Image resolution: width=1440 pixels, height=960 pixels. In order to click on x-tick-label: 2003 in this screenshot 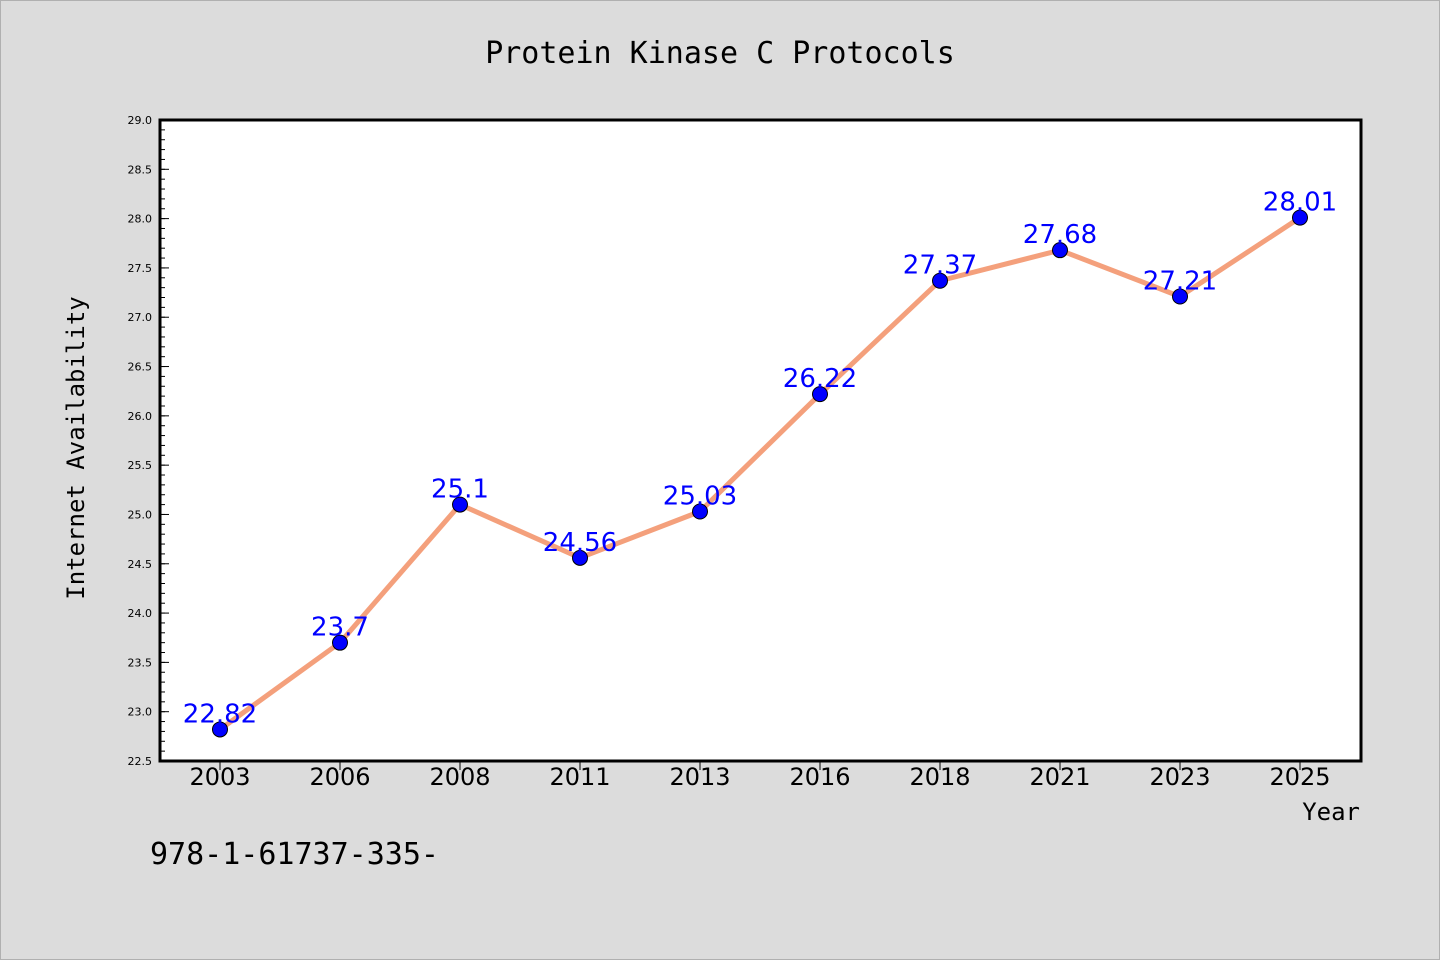, I will do `click(219, 777)`.